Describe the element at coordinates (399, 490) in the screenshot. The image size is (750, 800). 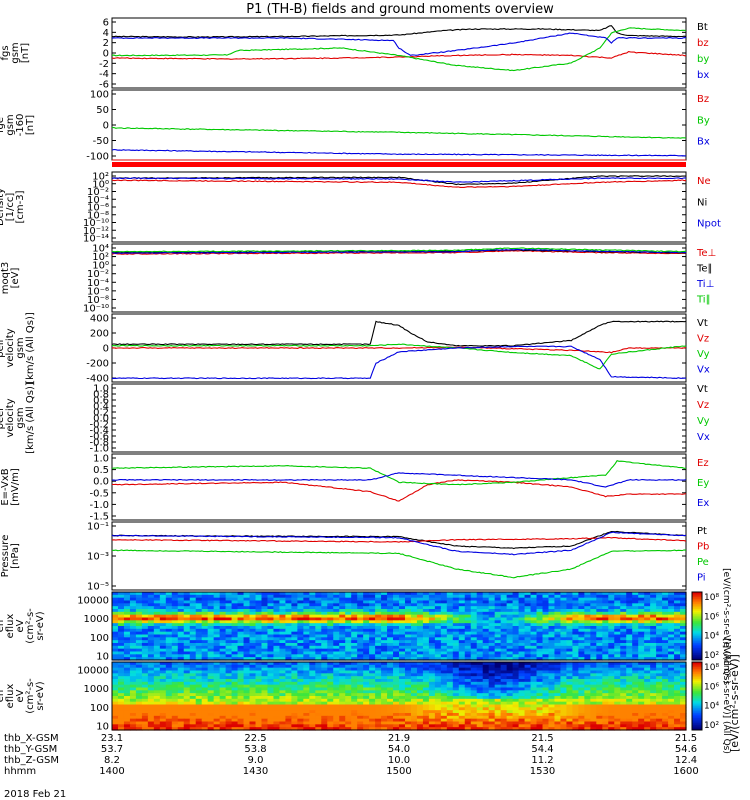
I see `series-line-Ez` at that location.